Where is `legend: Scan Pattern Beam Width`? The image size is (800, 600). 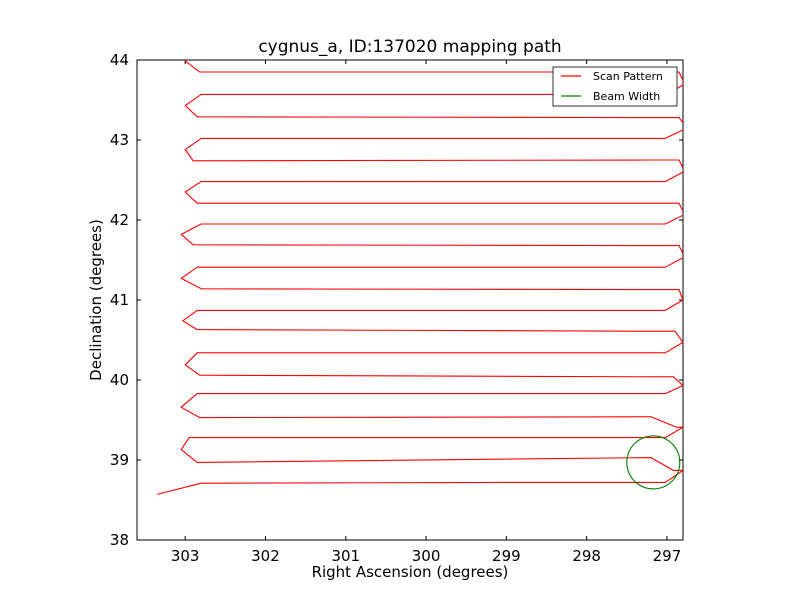 legend: Scan Pattern Beam Width is located at coordinates (615, 86).